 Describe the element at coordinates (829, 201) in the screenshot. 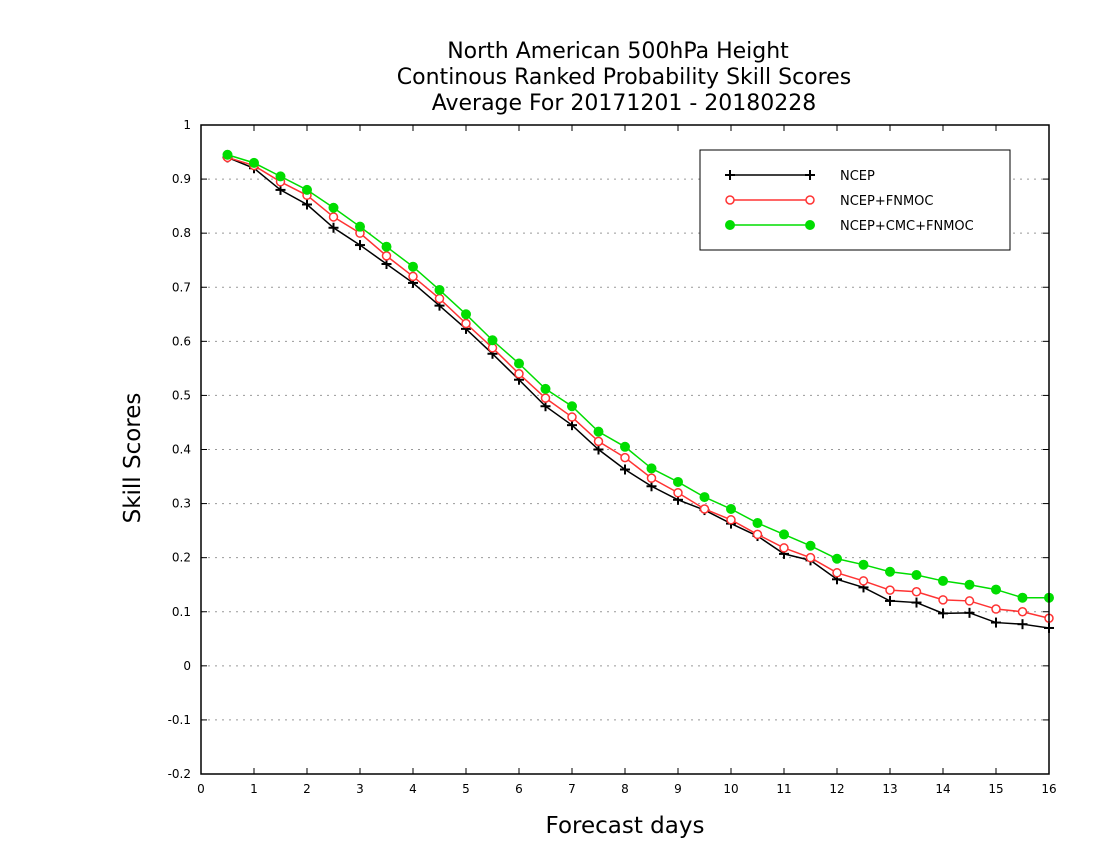

I see `legend-item: NCEP+FNMOC` at that location.